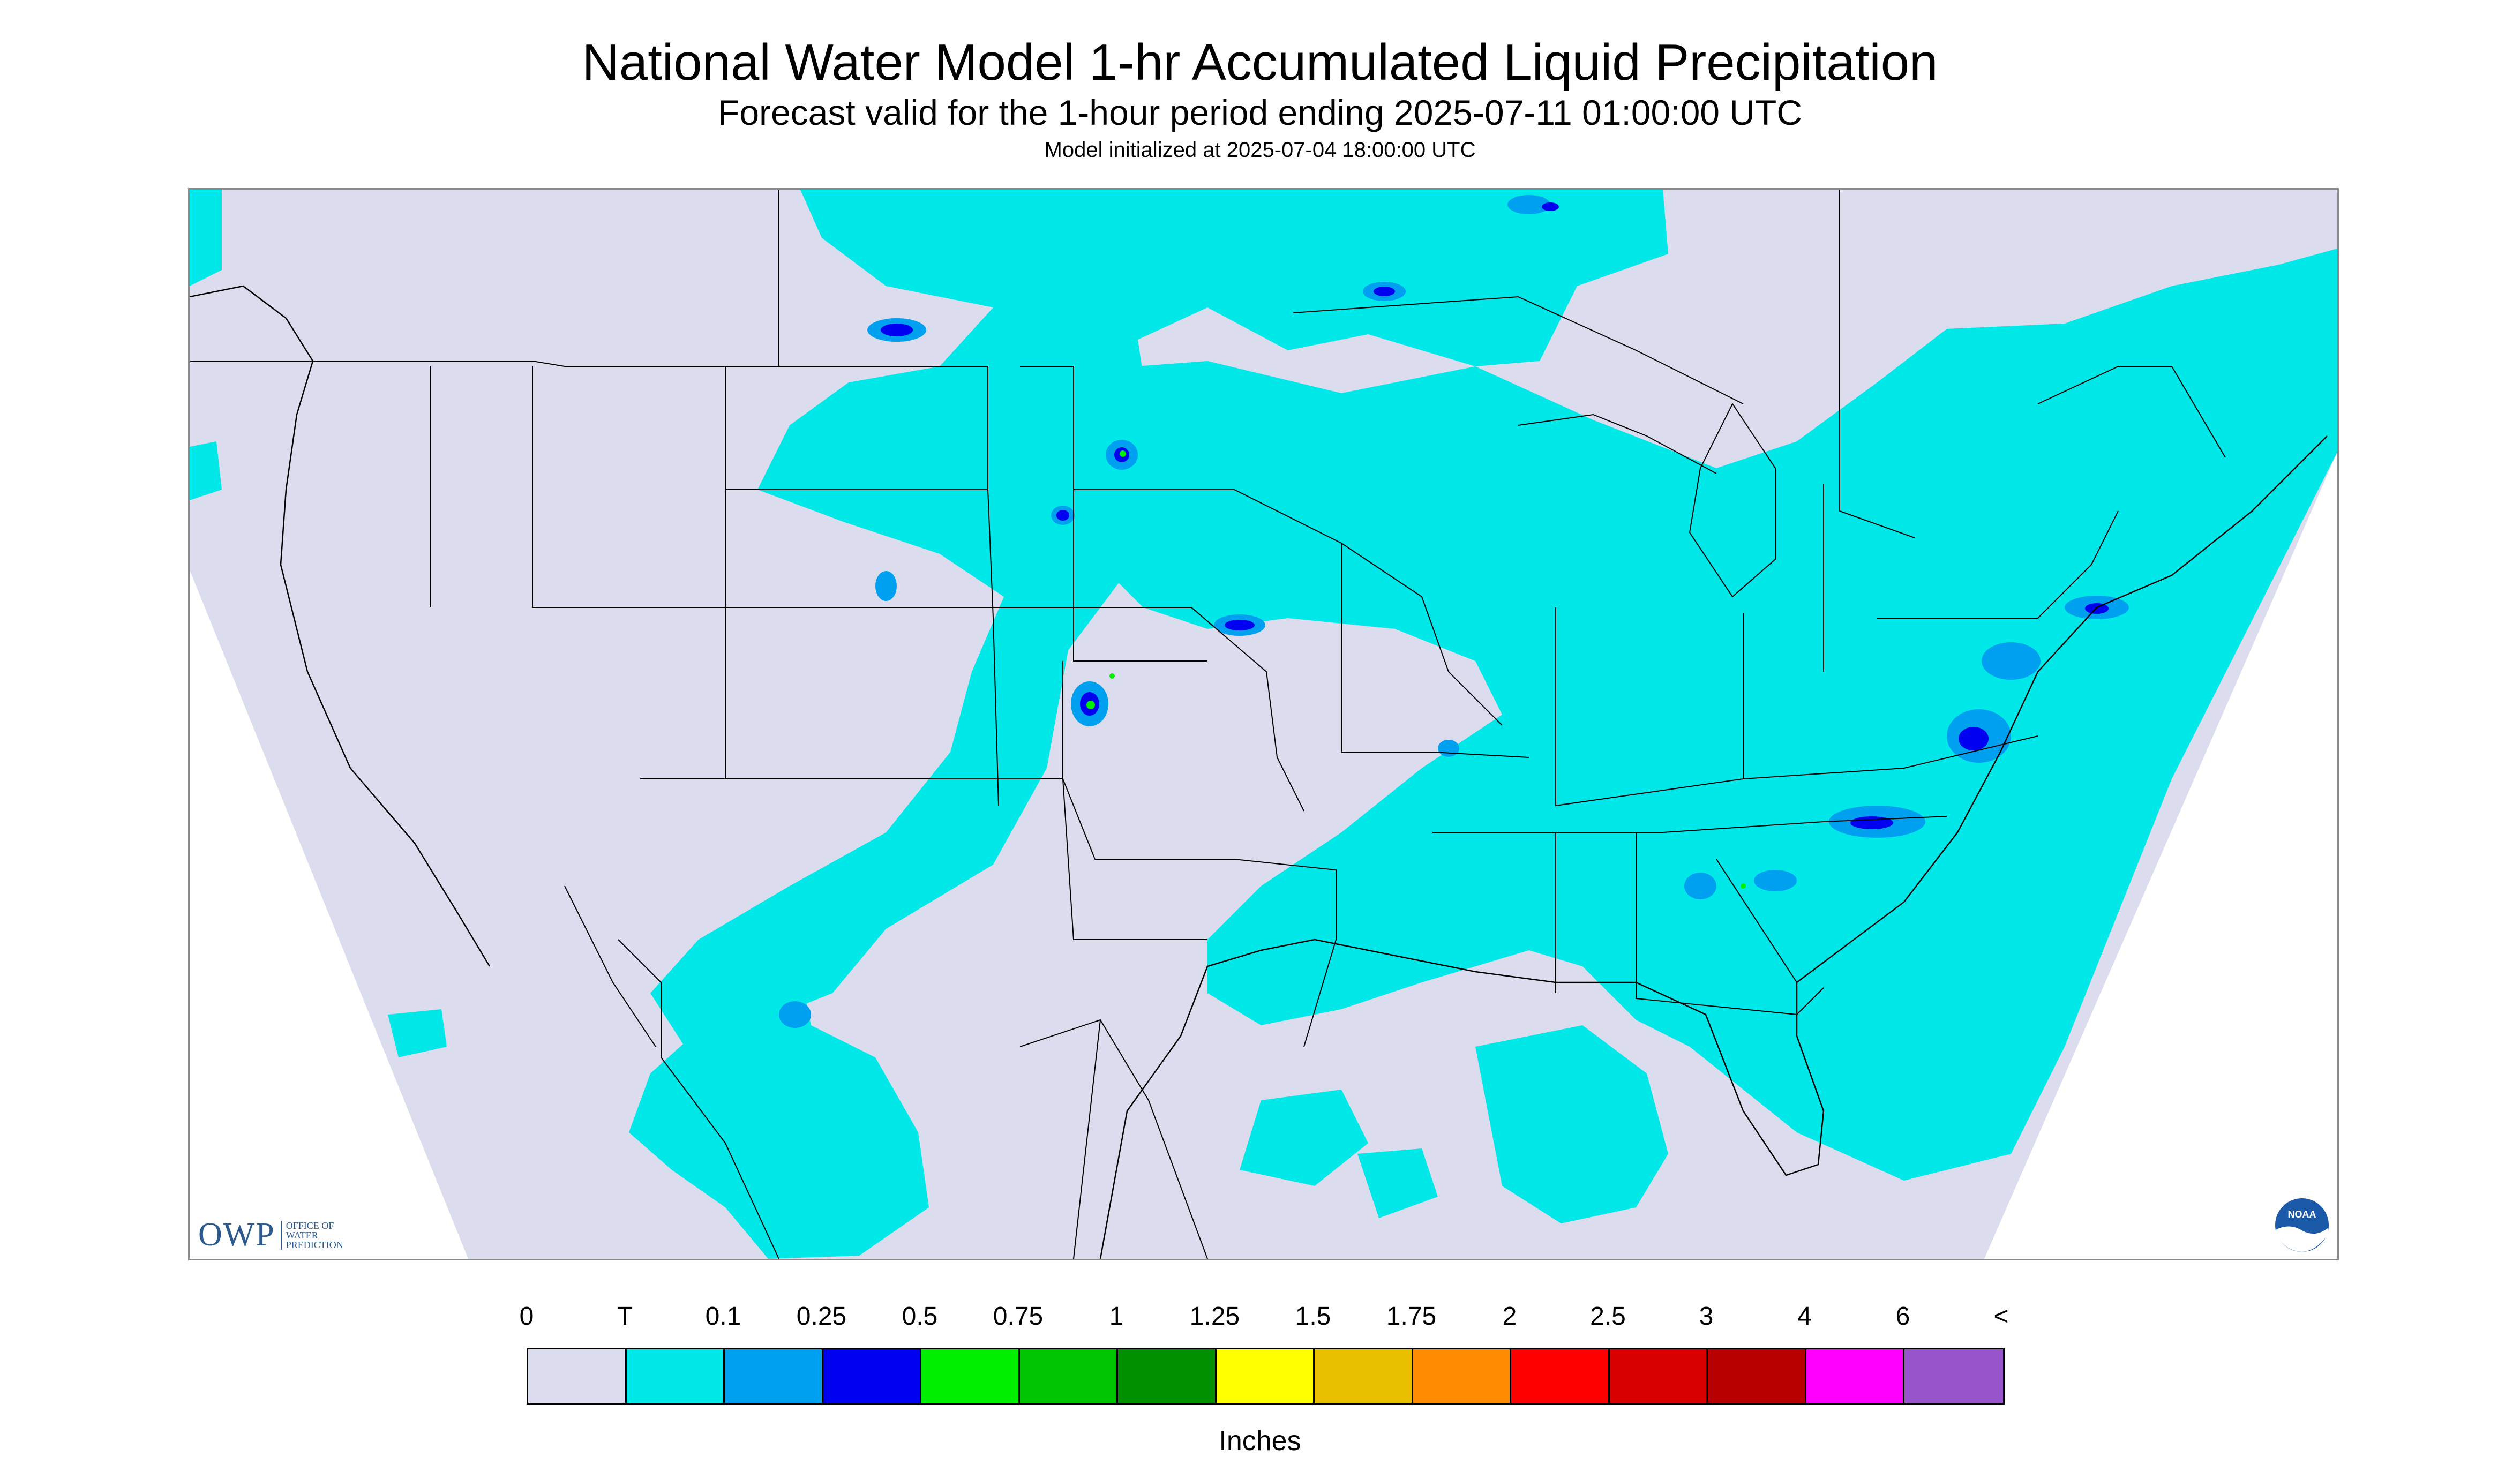 The width and height of the screenshot is (2520, 1457). What do you see at coordinates (1608, 1316) in the screenshot?
I see `legend-tick-label: 2.5` at bounding box center [1608, 1316].